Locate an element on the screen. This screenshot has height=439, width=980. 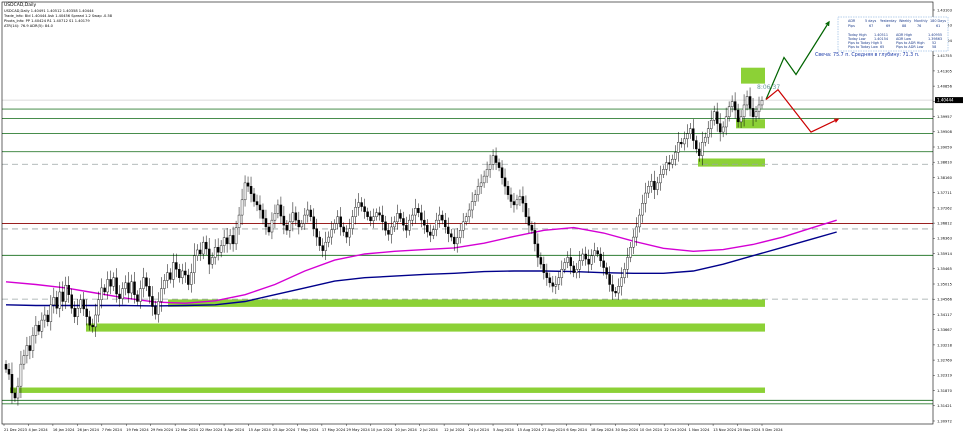
adr-r3-c1: 65 is located at coordinates (882, 47).